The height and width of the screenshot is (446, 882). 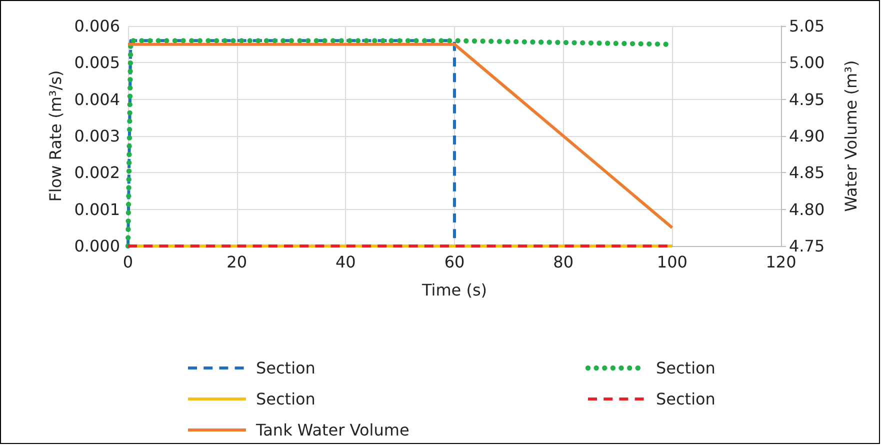 I want to click on y-tick-label: 0.005, so click(x=97, y=62).